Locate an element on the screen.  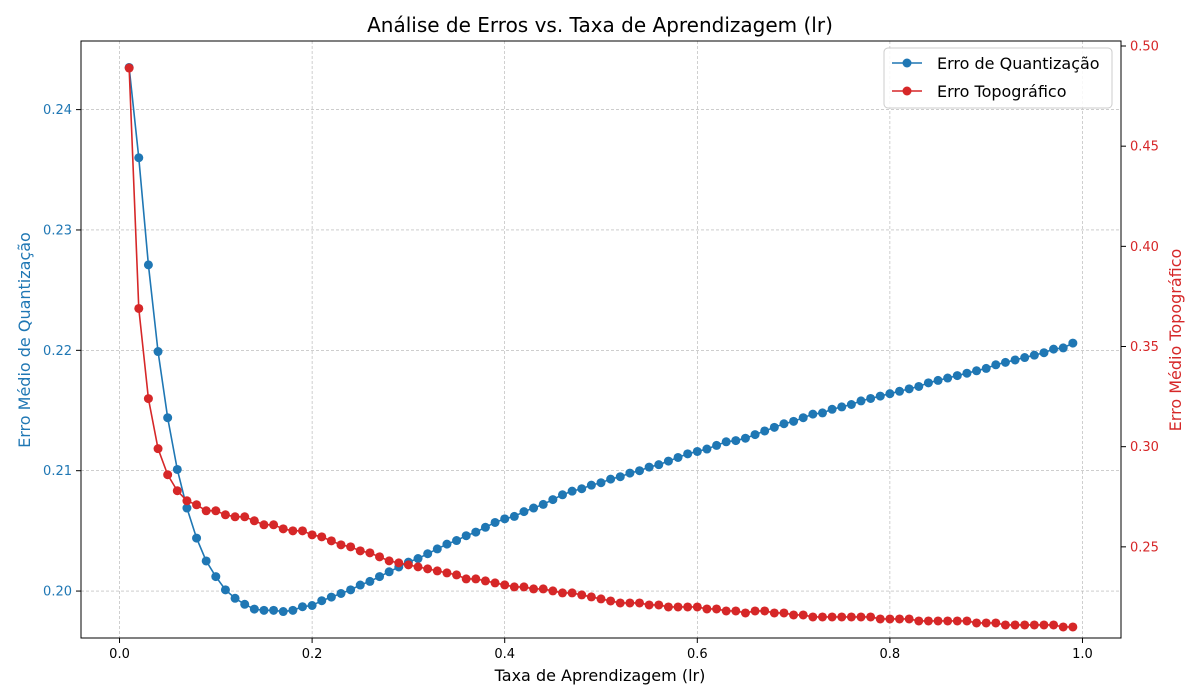
y-left-tick-label: 0.22 is located at coordinates (57, 351).